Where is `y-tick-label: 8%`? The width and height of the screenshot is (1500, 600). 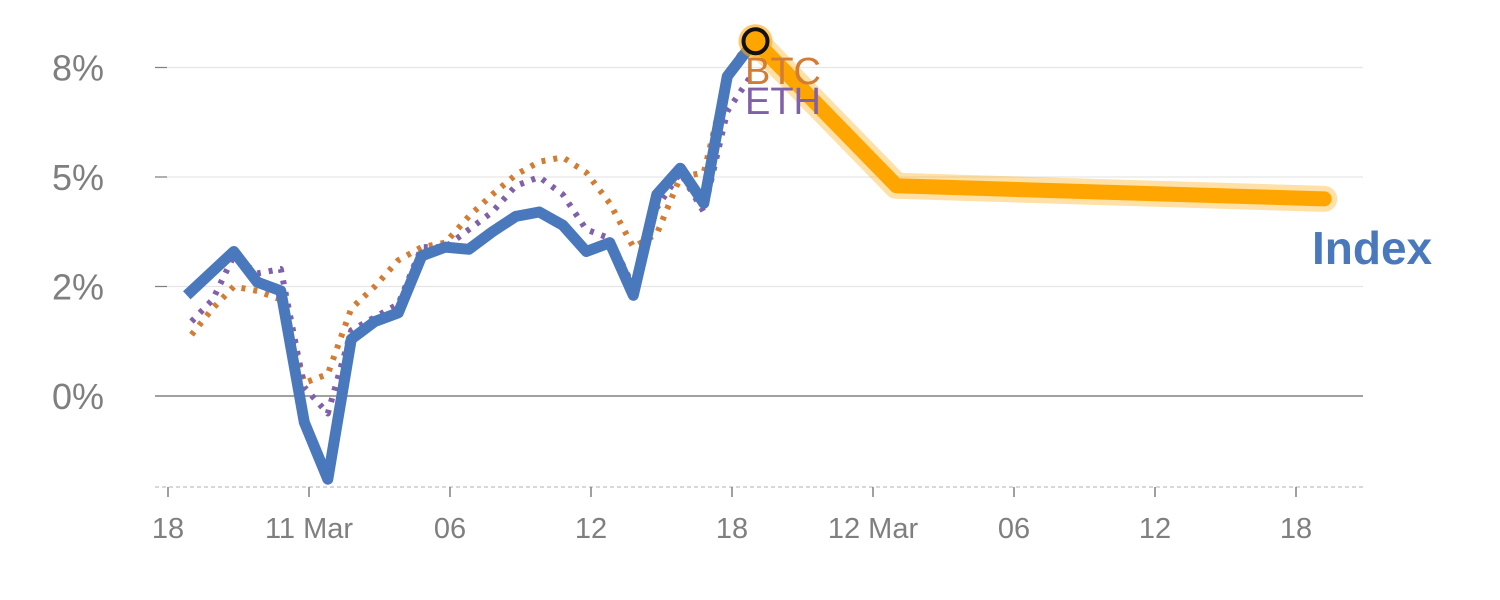 y-tick-label: 8% is located at coordinates (78, 68).